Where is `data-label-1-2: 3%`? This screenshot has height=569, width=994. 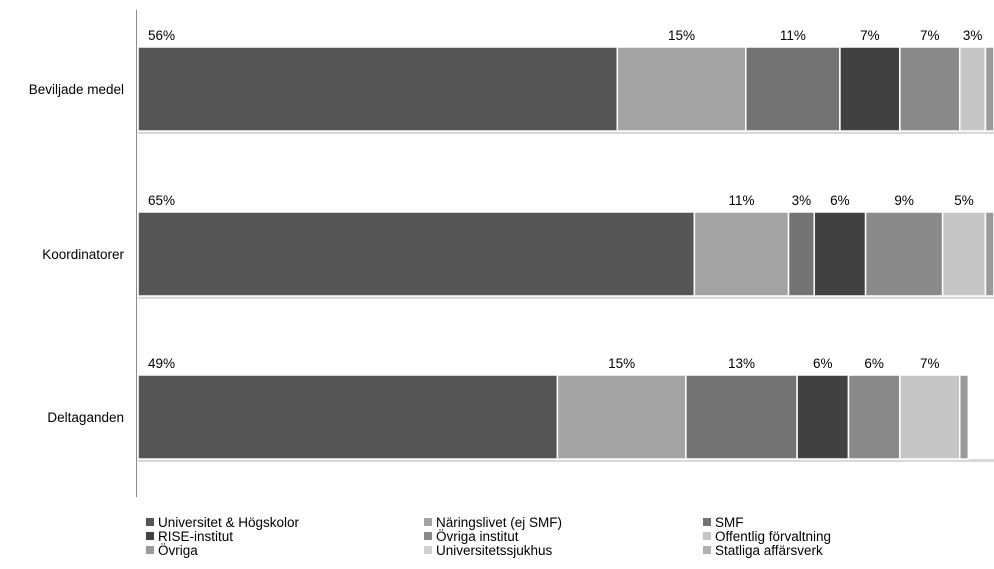
data-label-1-2: 3% is located at coordinates (802, 200).